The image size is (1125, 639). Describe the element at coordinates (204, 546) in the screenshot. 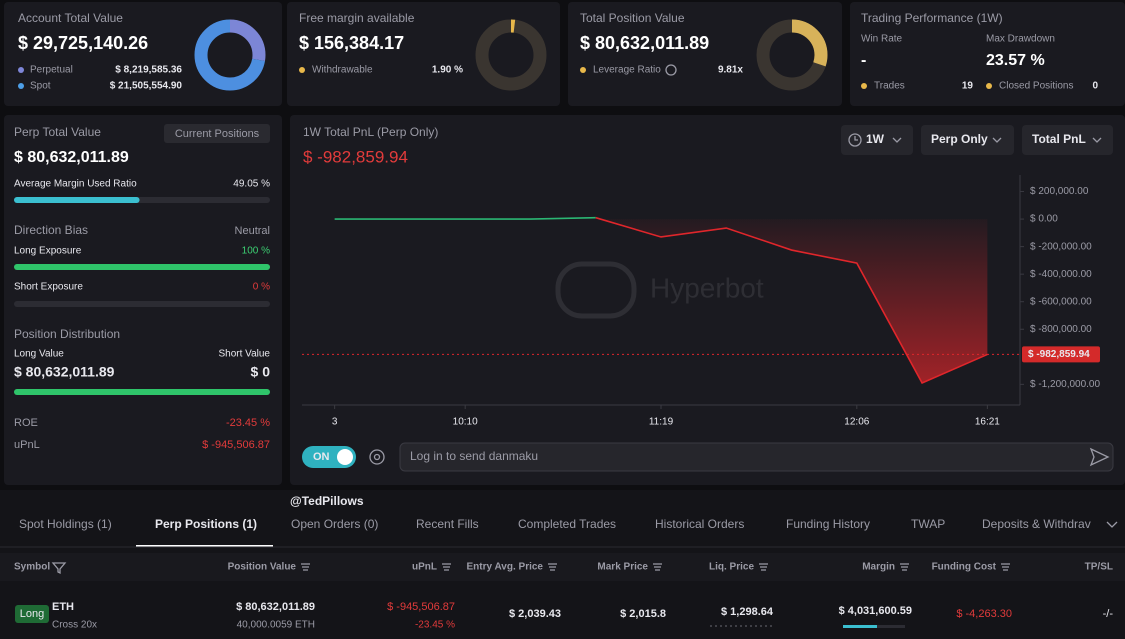

I see `tab-underline` at that location.